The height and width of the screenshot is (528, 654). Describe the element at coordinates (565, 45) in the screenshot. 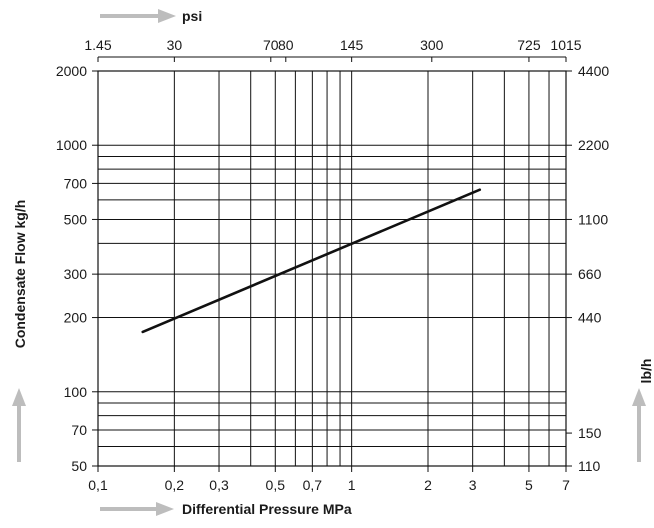

I see `top-tick-label: 1015` at that location.